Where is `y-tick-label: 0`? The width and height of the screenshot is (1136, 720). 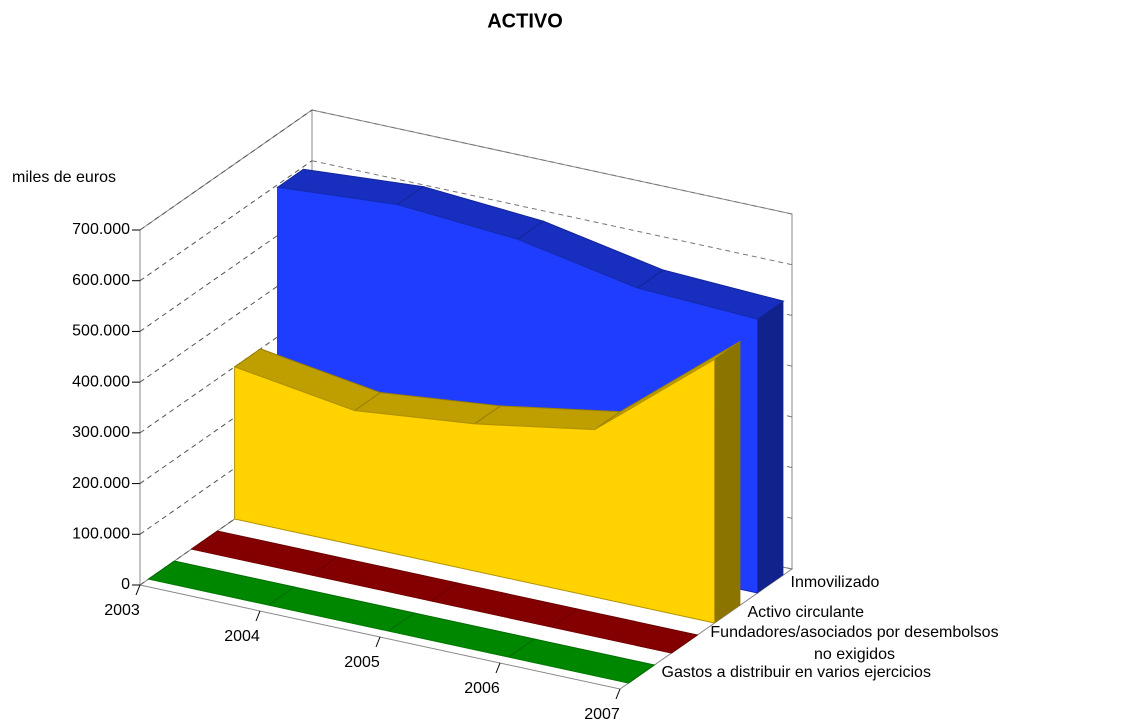 y-tick-label: 0 is located at coordinates (125, 584).